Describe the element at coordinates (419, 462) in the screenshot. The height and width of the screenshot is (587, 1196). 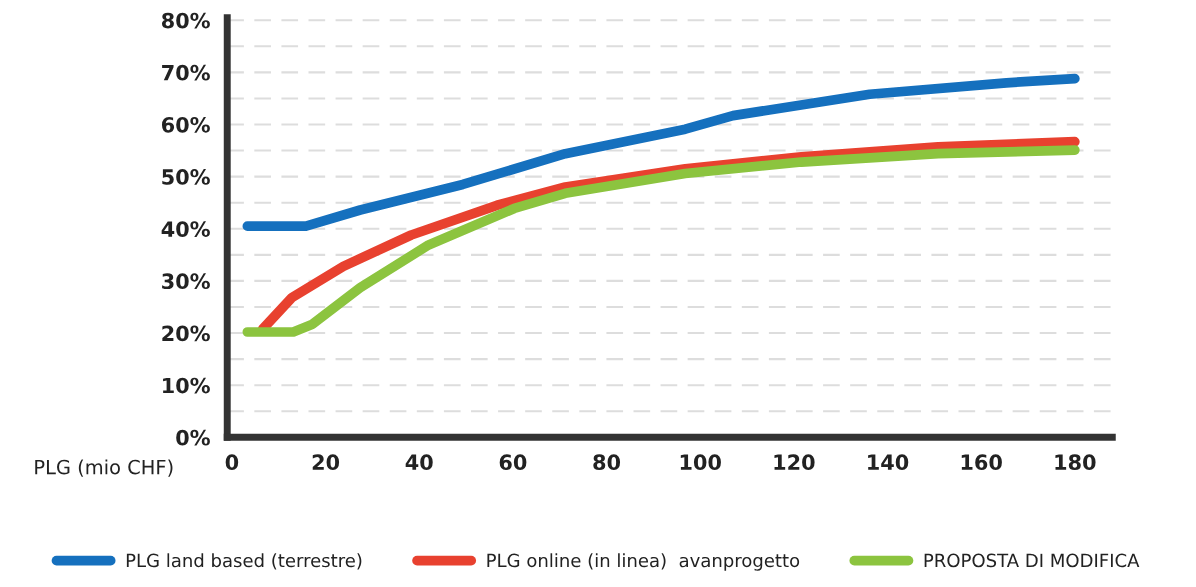
I see `x-tick-label: 40` at that location.